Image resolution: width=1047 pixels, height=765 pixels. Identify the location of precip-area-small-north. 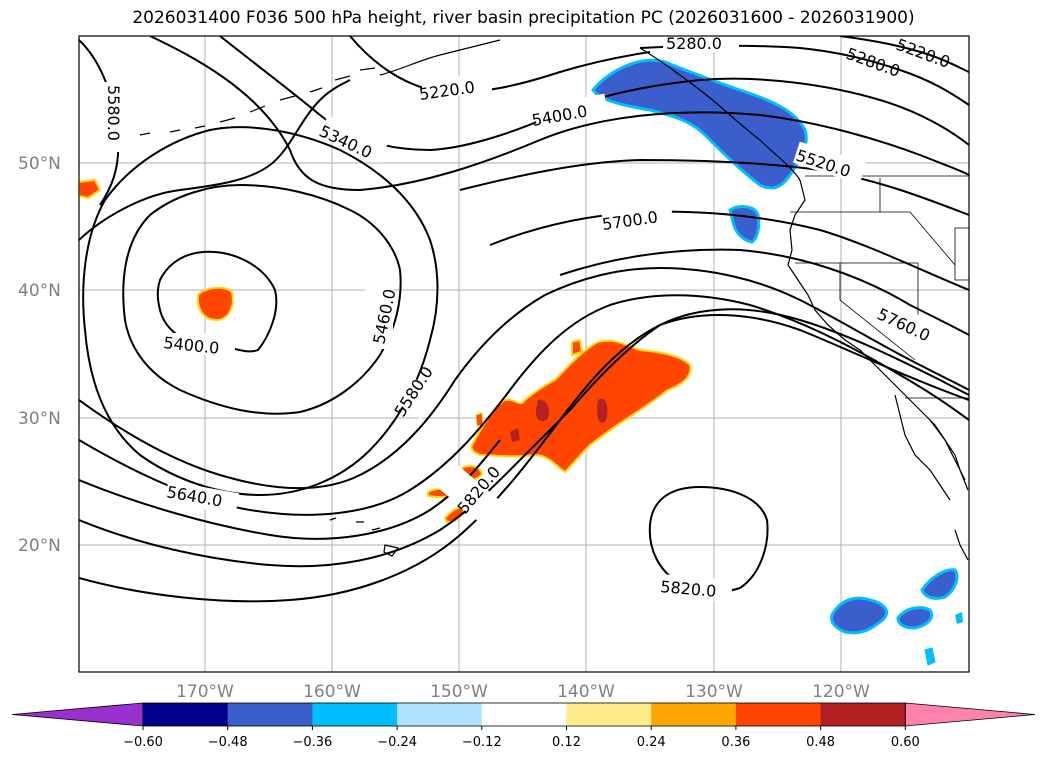
(577, 347).